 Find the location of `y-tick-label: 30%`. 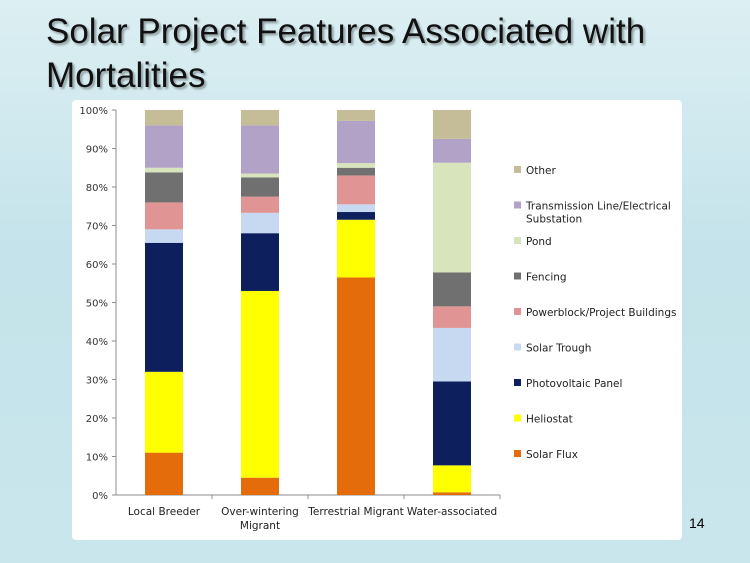

y-tick-label: 30% is located at coordinates (97, 381).